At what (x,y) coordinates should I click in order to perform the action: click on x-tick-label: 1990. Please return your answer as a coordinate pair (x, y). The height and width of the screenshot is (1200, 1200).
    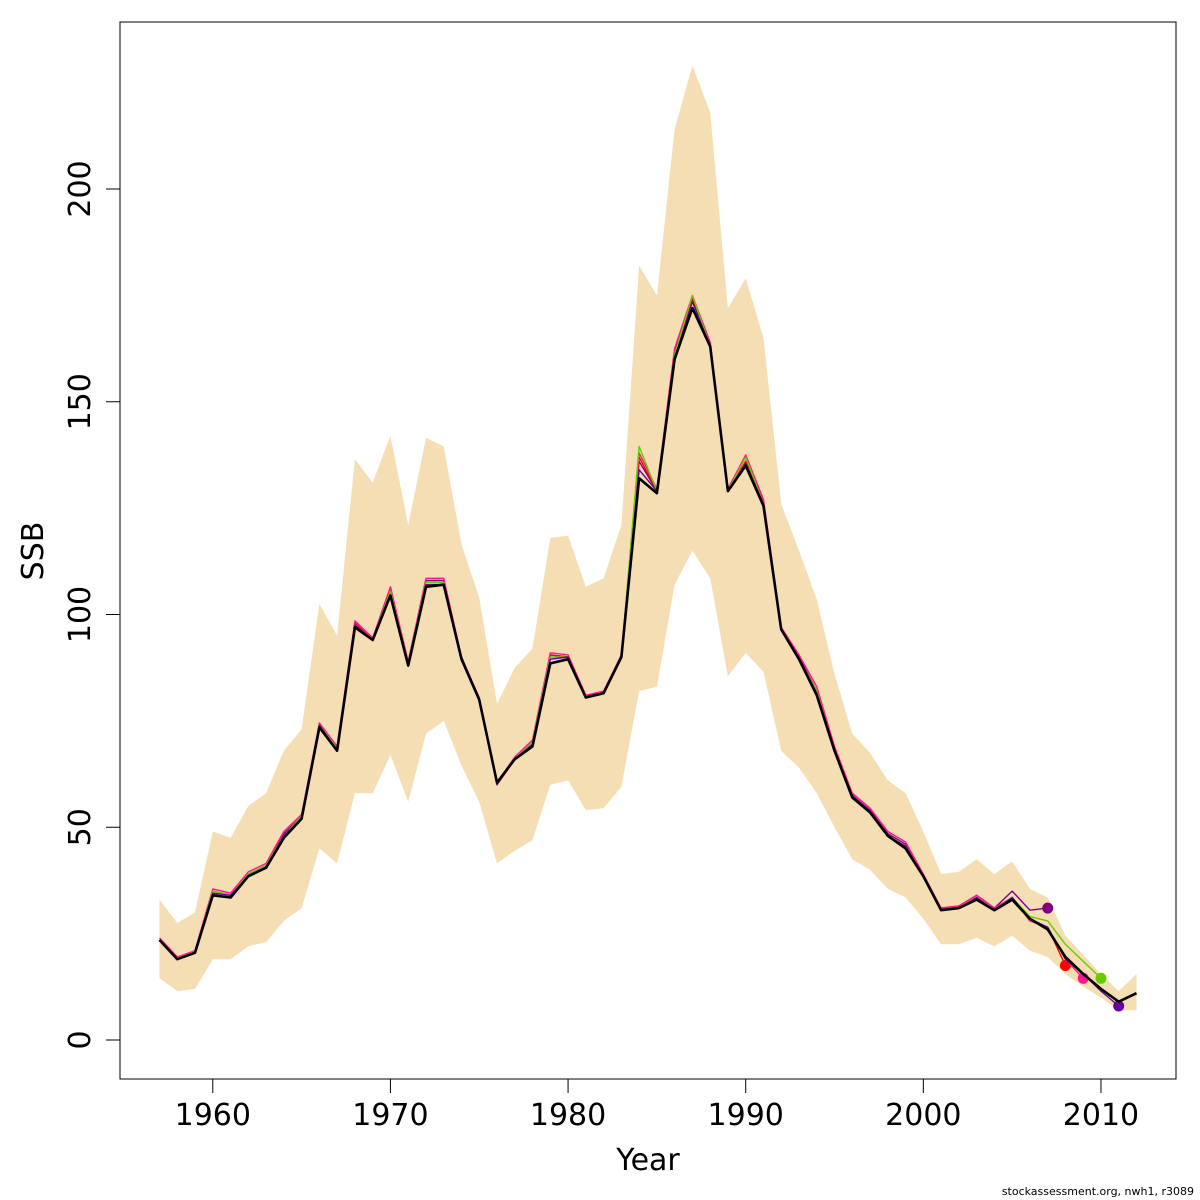
    Looking at the image, I should click on (746, 1115).